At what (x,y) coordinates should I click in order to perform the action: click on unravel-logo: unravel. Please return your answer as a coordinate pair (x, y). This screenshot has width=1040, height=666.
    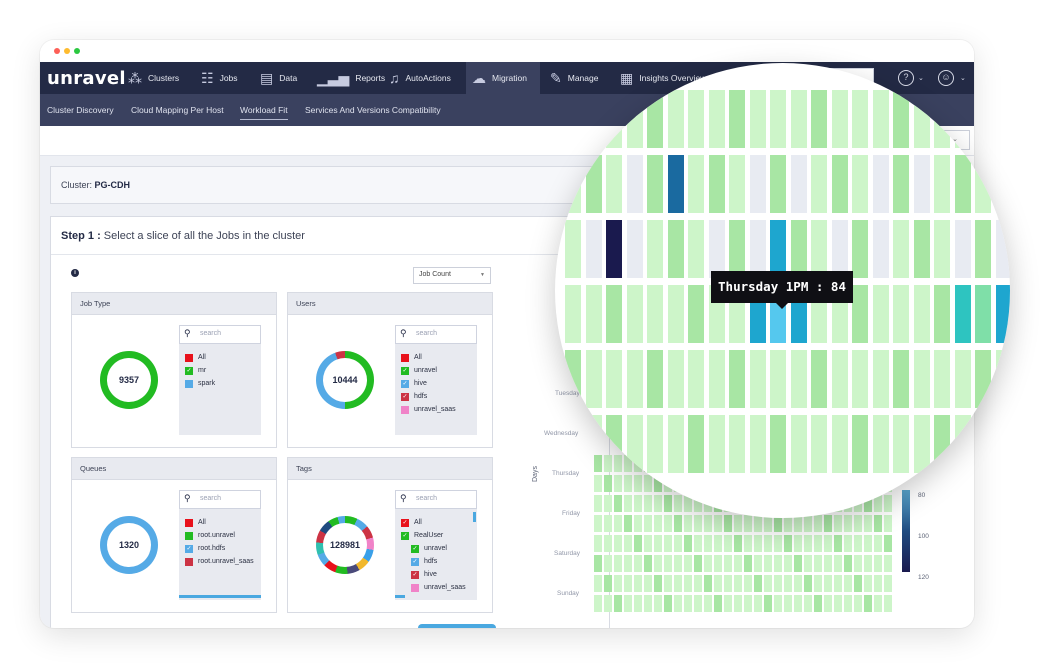
    Looking at the image, I should click on (86, 78).